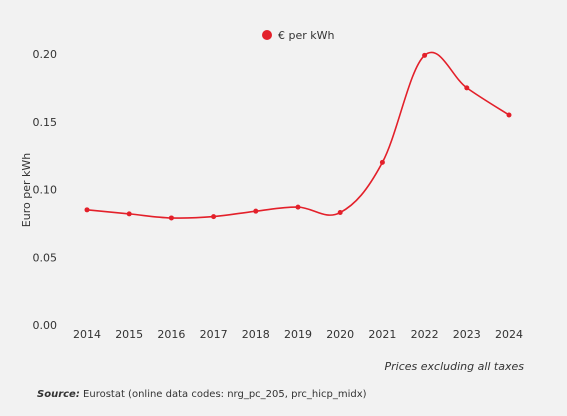 The width and height of the screenshot is (567, 416). What do you see at coordinates (382, 334) in the screenshot?
I see `x-tick-label: 2021` at bounding box center [382, 334].